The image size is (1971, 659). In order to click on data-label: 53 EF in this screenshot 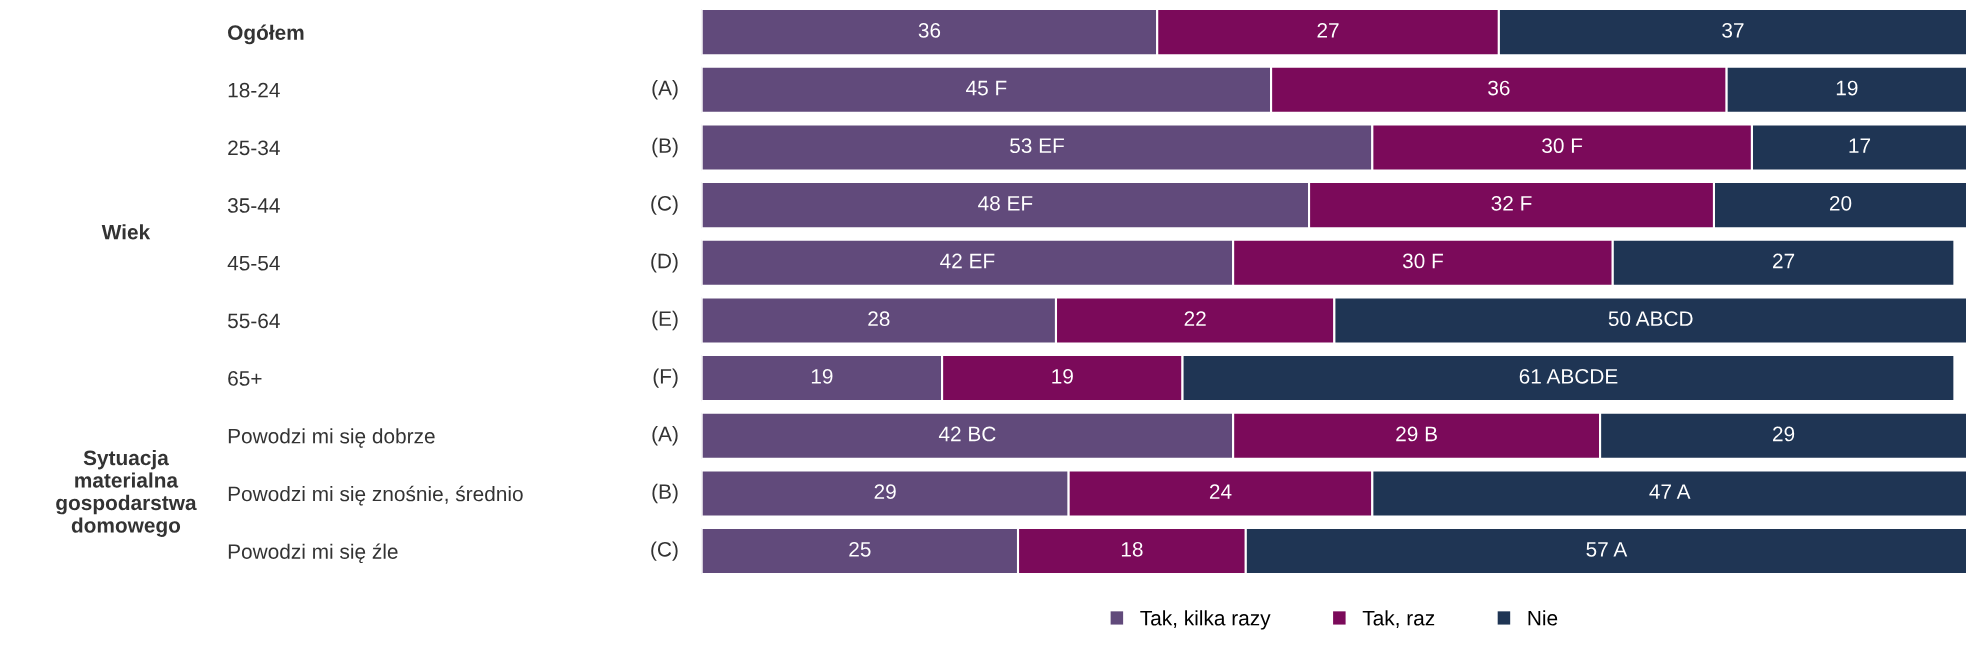, I will do `click(1037, 146)`.